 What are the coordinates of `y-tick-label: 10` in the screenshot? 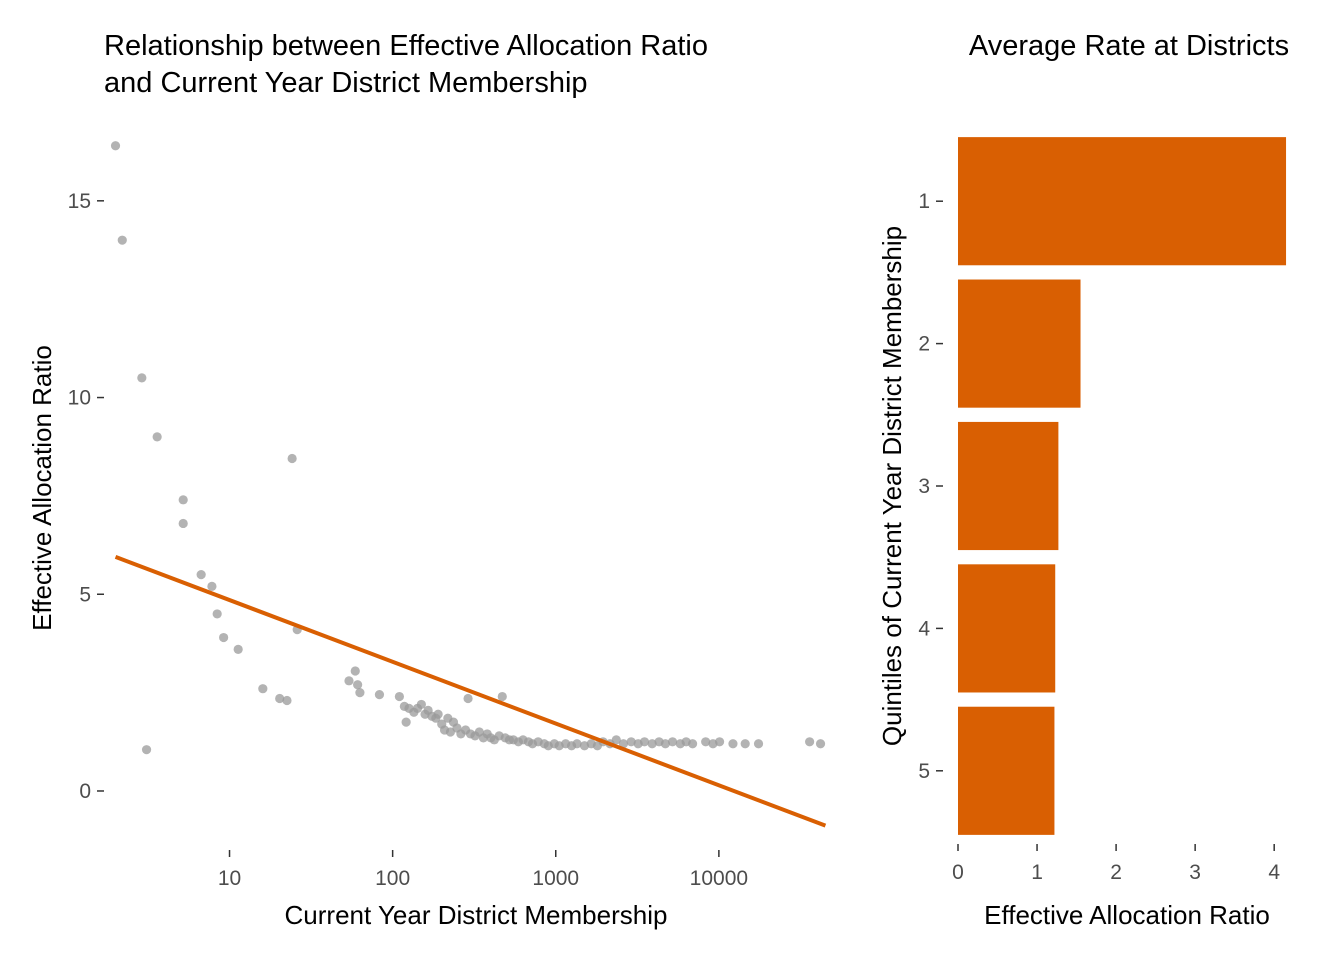 It's located at (79, 398).